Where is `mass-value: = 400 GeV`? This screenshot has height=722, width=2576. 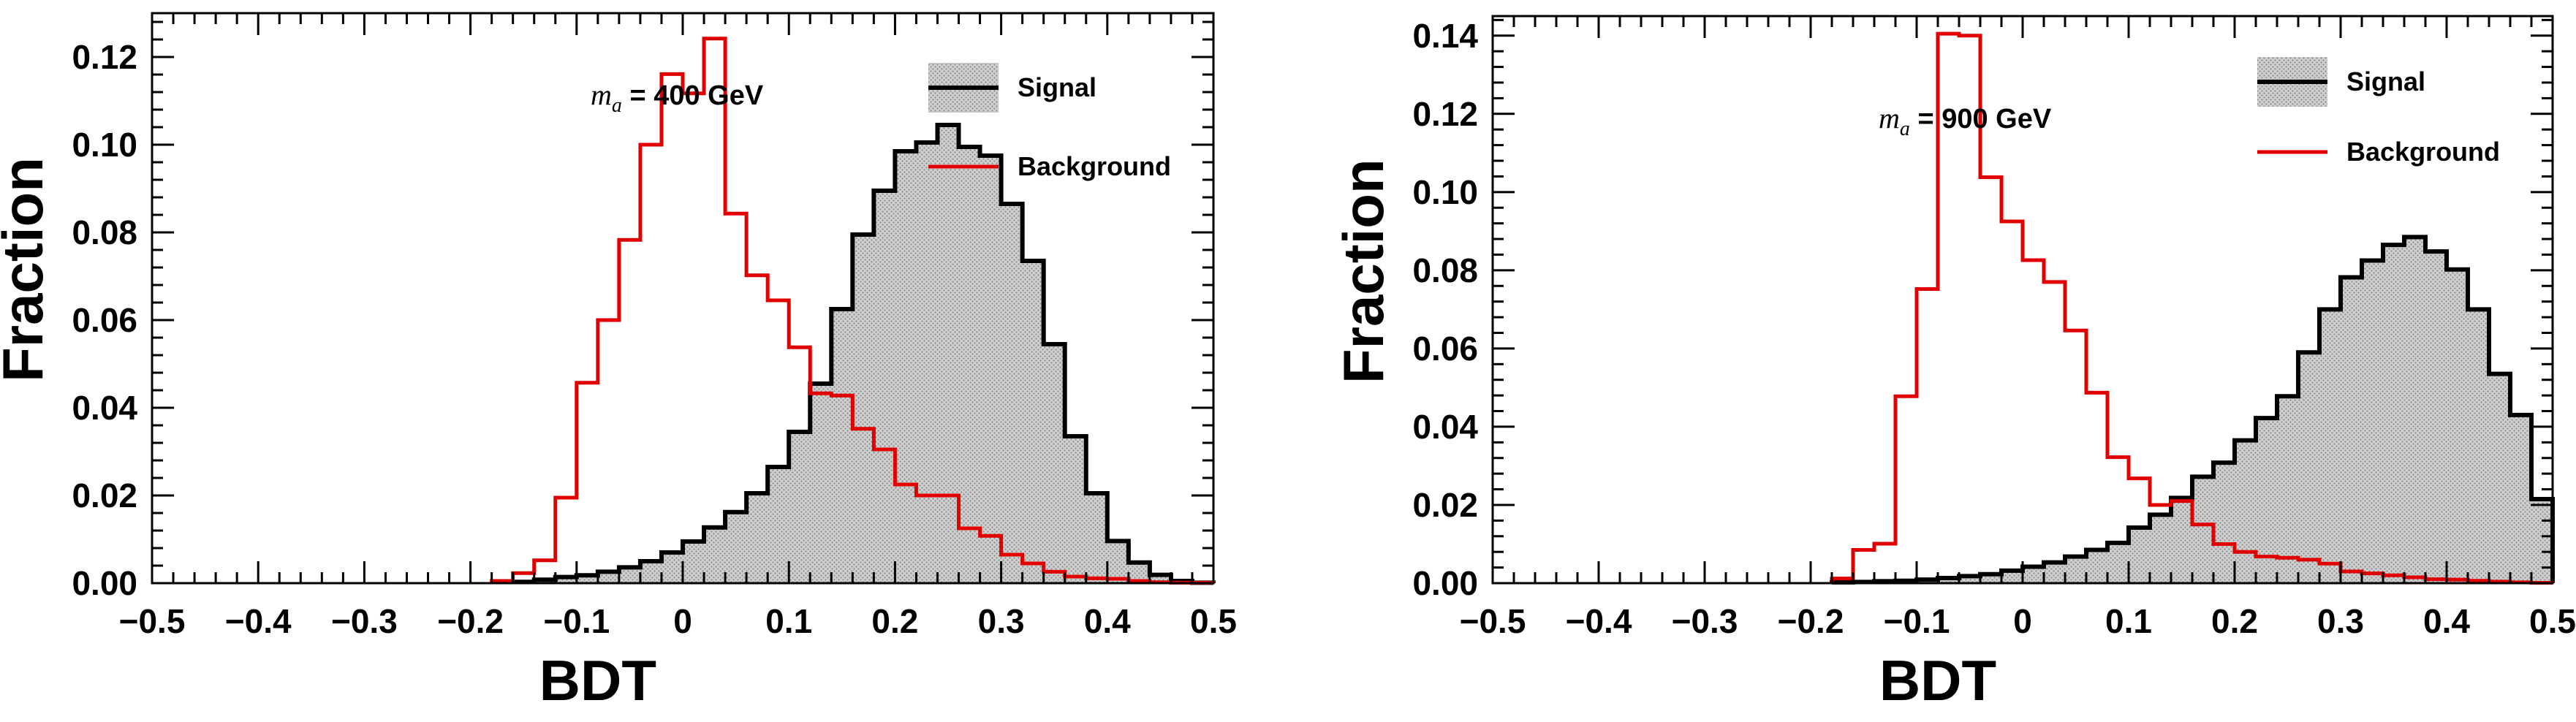
mass-value: = 400 GeV is located at coordinates (693, 95).